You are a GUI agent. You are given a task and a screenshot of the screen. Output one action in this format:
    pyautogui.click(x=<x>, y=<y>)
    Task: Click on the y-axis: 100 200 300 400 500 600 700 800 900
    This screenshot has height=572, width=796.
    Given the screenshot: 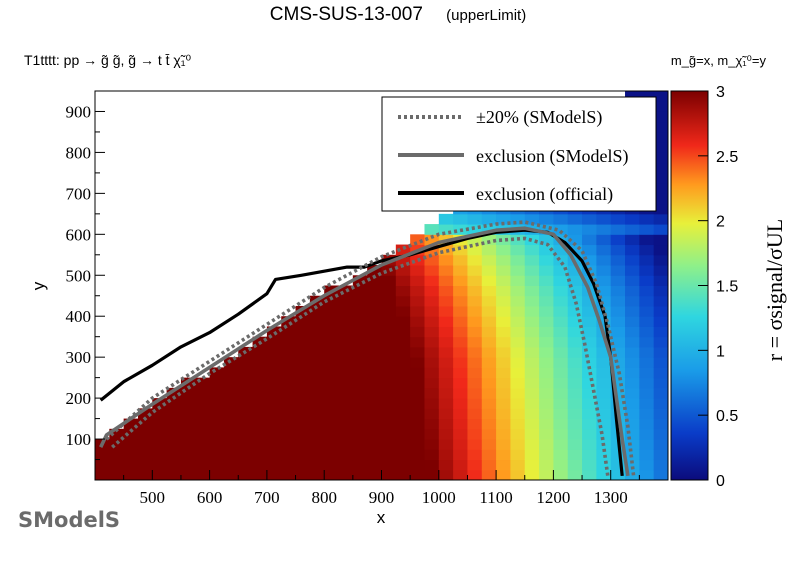 What is the action you would take?
    pyautogui.click(x=85, y=281)
    